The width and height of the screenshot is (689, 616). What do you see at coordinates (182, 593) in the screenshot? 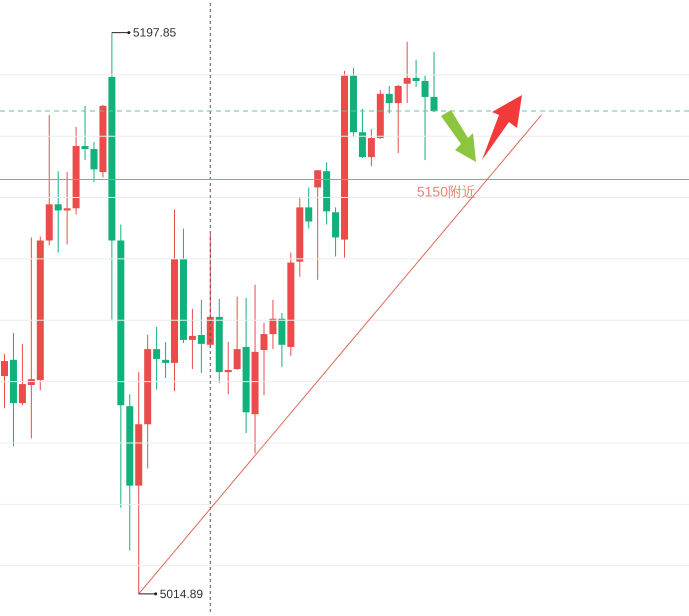
I see `annotation: 5014.89` at bounding box center [182, 593].